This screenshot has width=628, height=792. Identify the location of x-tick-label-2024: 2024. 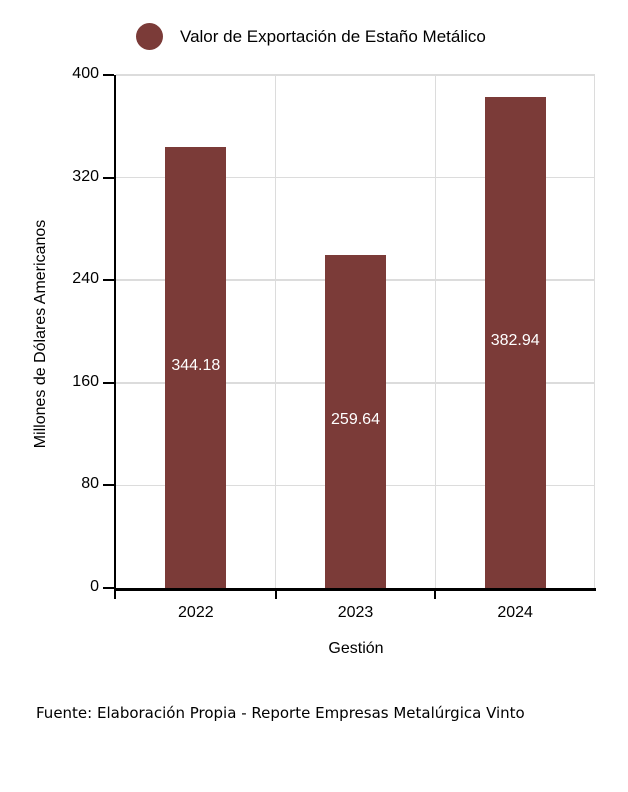
(515, 612).